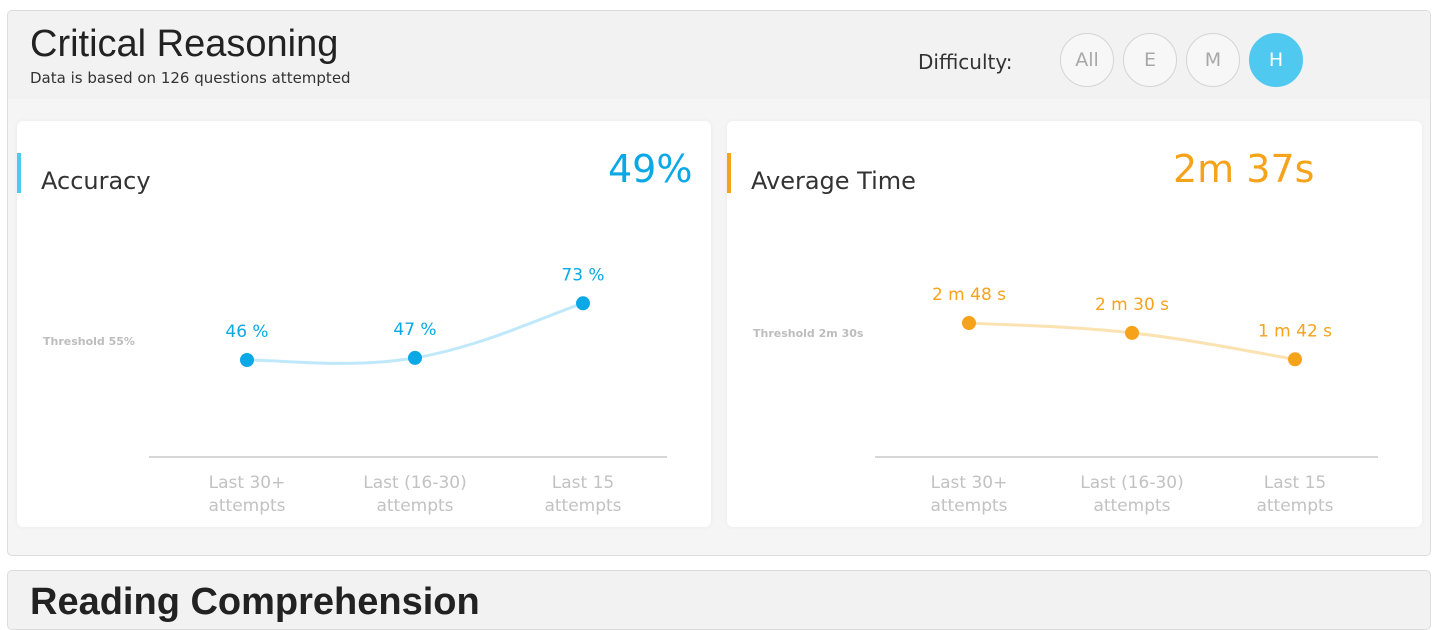  What do you see at coordinates (1295, 331) in the screenshot?
I see `data-label: 1 m 42 s` at bounding box center [1295, 331].